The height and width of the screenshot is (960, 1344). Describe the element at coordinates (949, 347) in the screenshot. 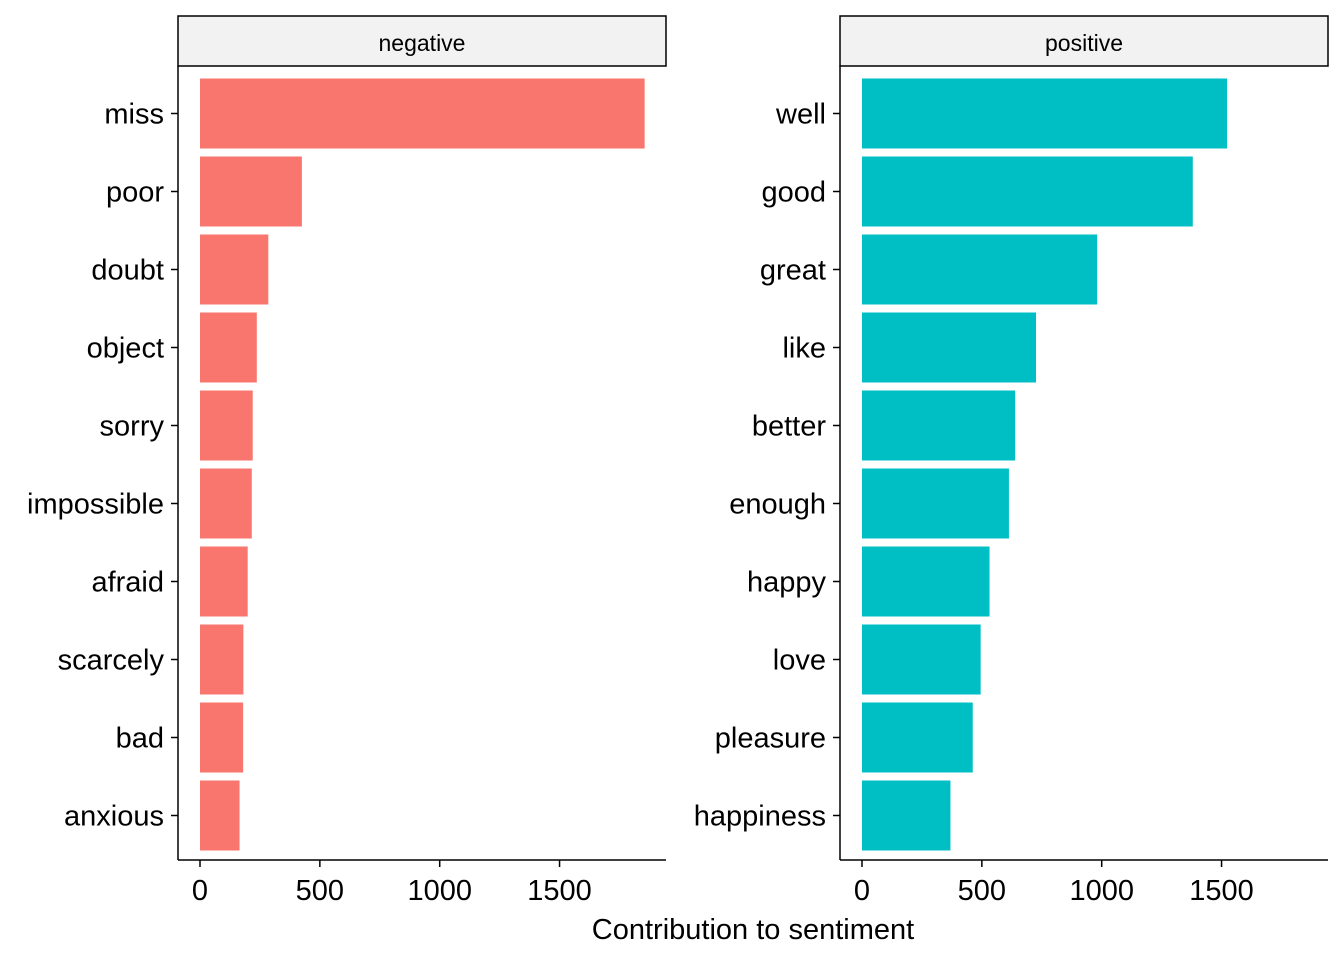

I see `bar-like` at that location.